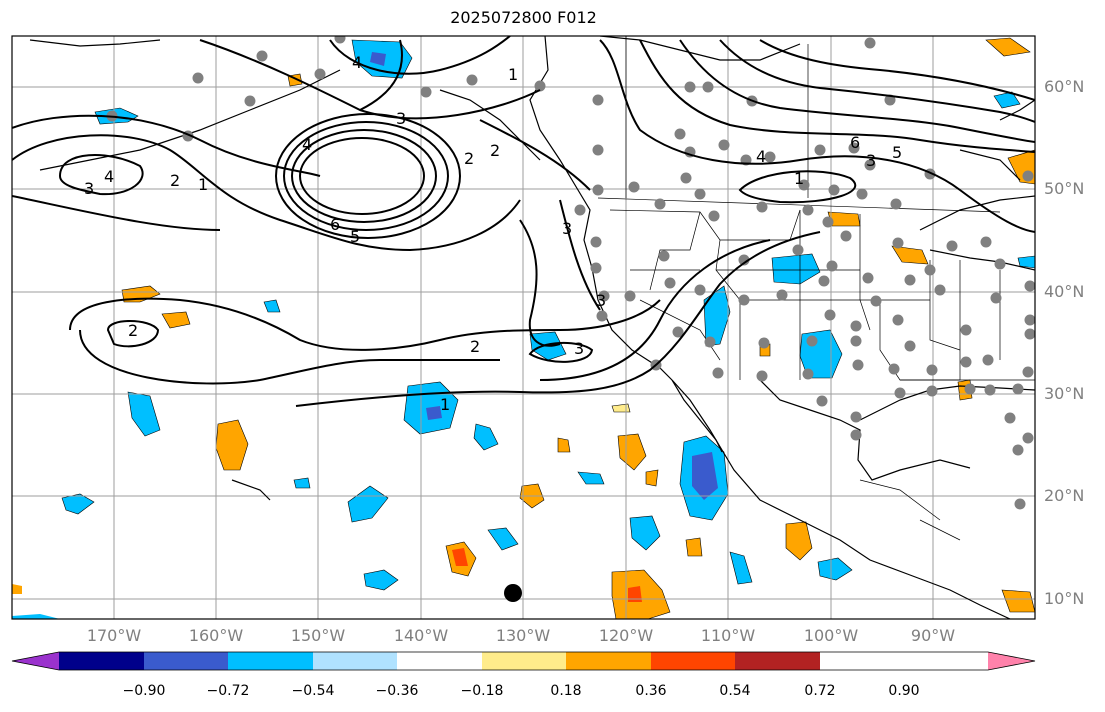 Image resolution: width=1105 pixels, height=712 pixels. I want to click on lon-label-110w: 110°W, so click(728, 635).